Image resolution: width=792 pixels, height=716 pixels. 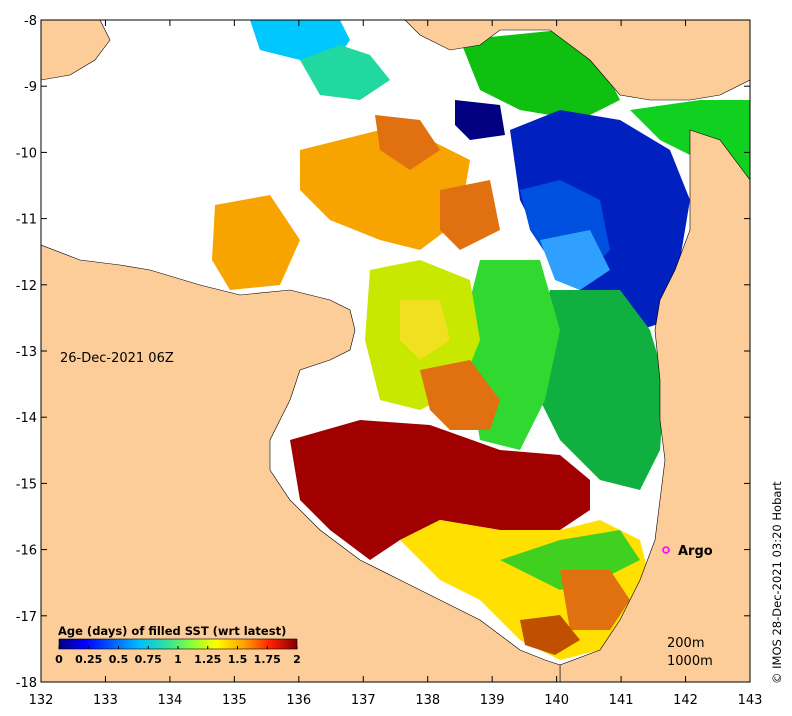 What do you see at coordinates (148, 659) in the screenshot?
I see `colorbar-tick-label: 0.75` at bounding box center [148, 659].